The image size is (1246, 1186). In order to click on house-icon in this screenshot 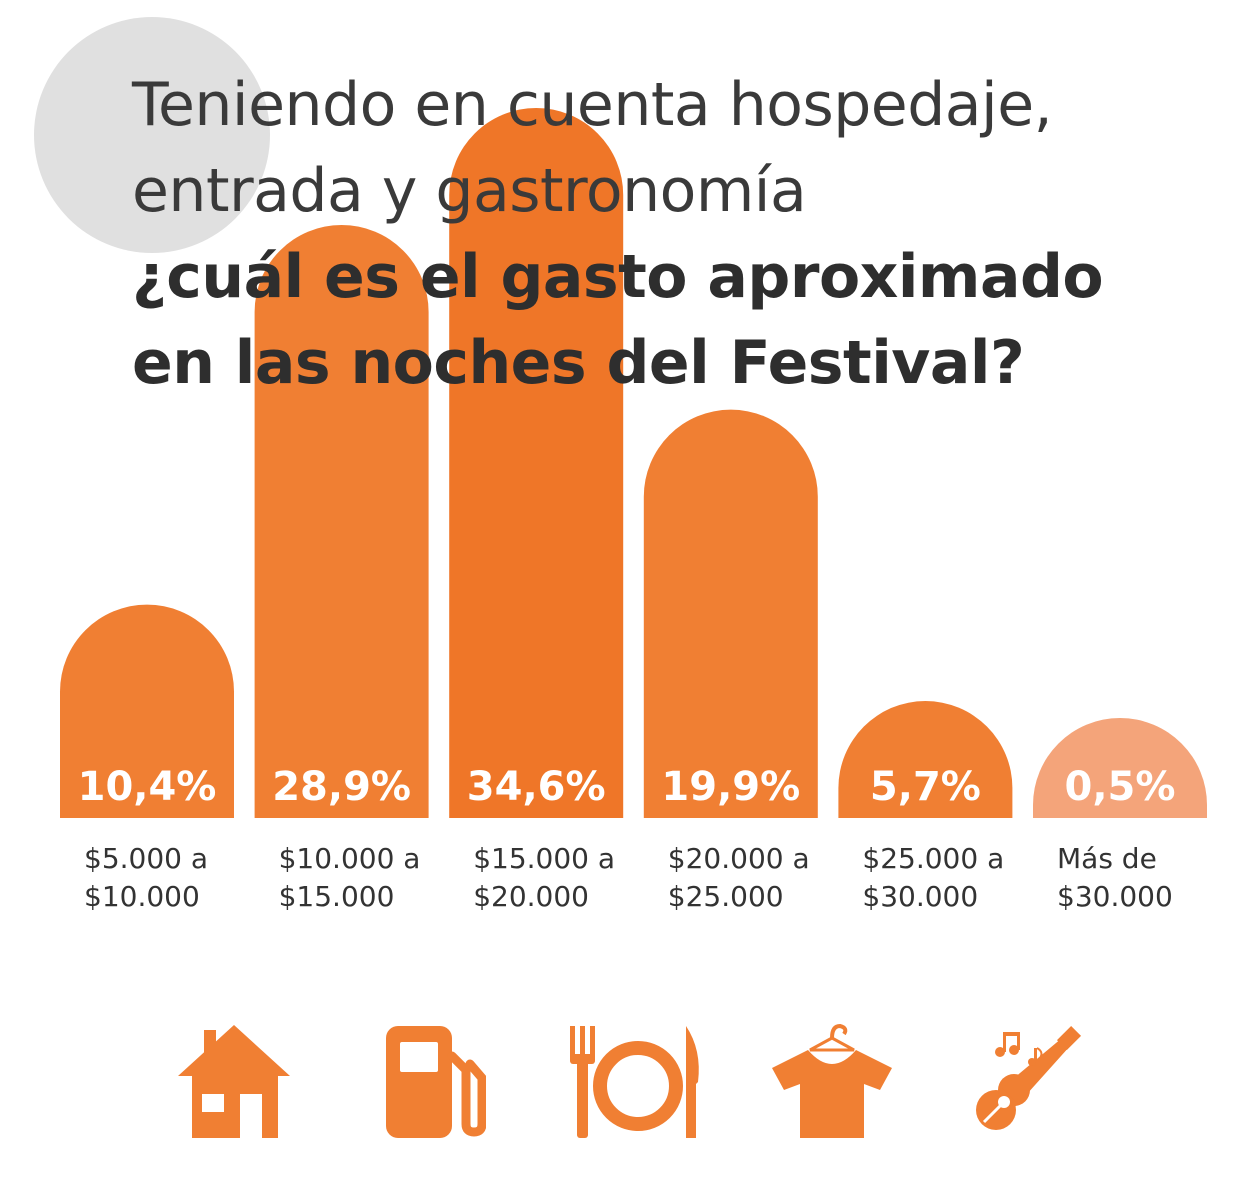, I will do `click(234, 1081)`.